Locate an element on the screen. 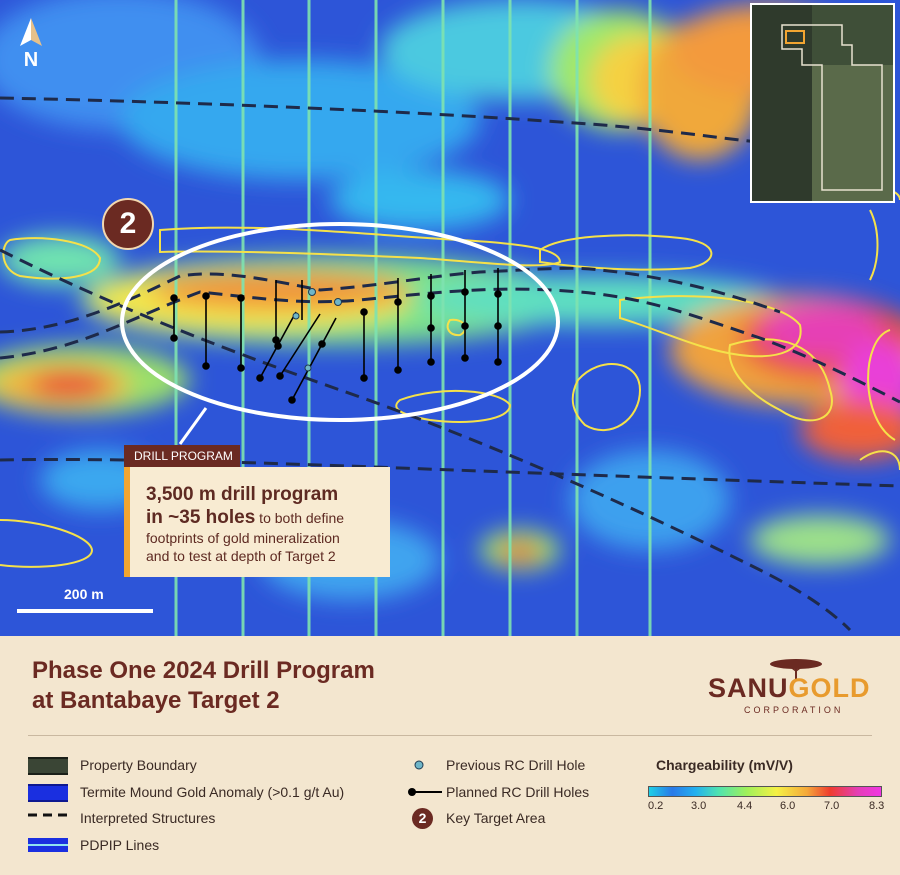  callout-line4: and to test at depth of Target 2 is located at coordinates (241, 556).